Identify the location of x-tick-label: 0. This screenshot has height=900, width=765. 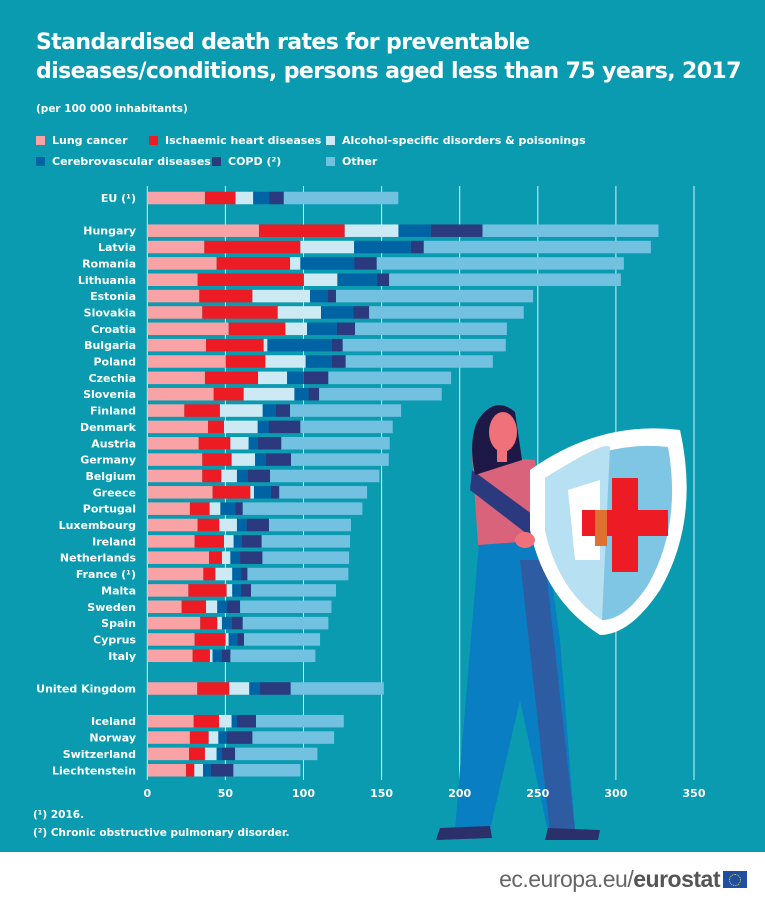
(147, 793).